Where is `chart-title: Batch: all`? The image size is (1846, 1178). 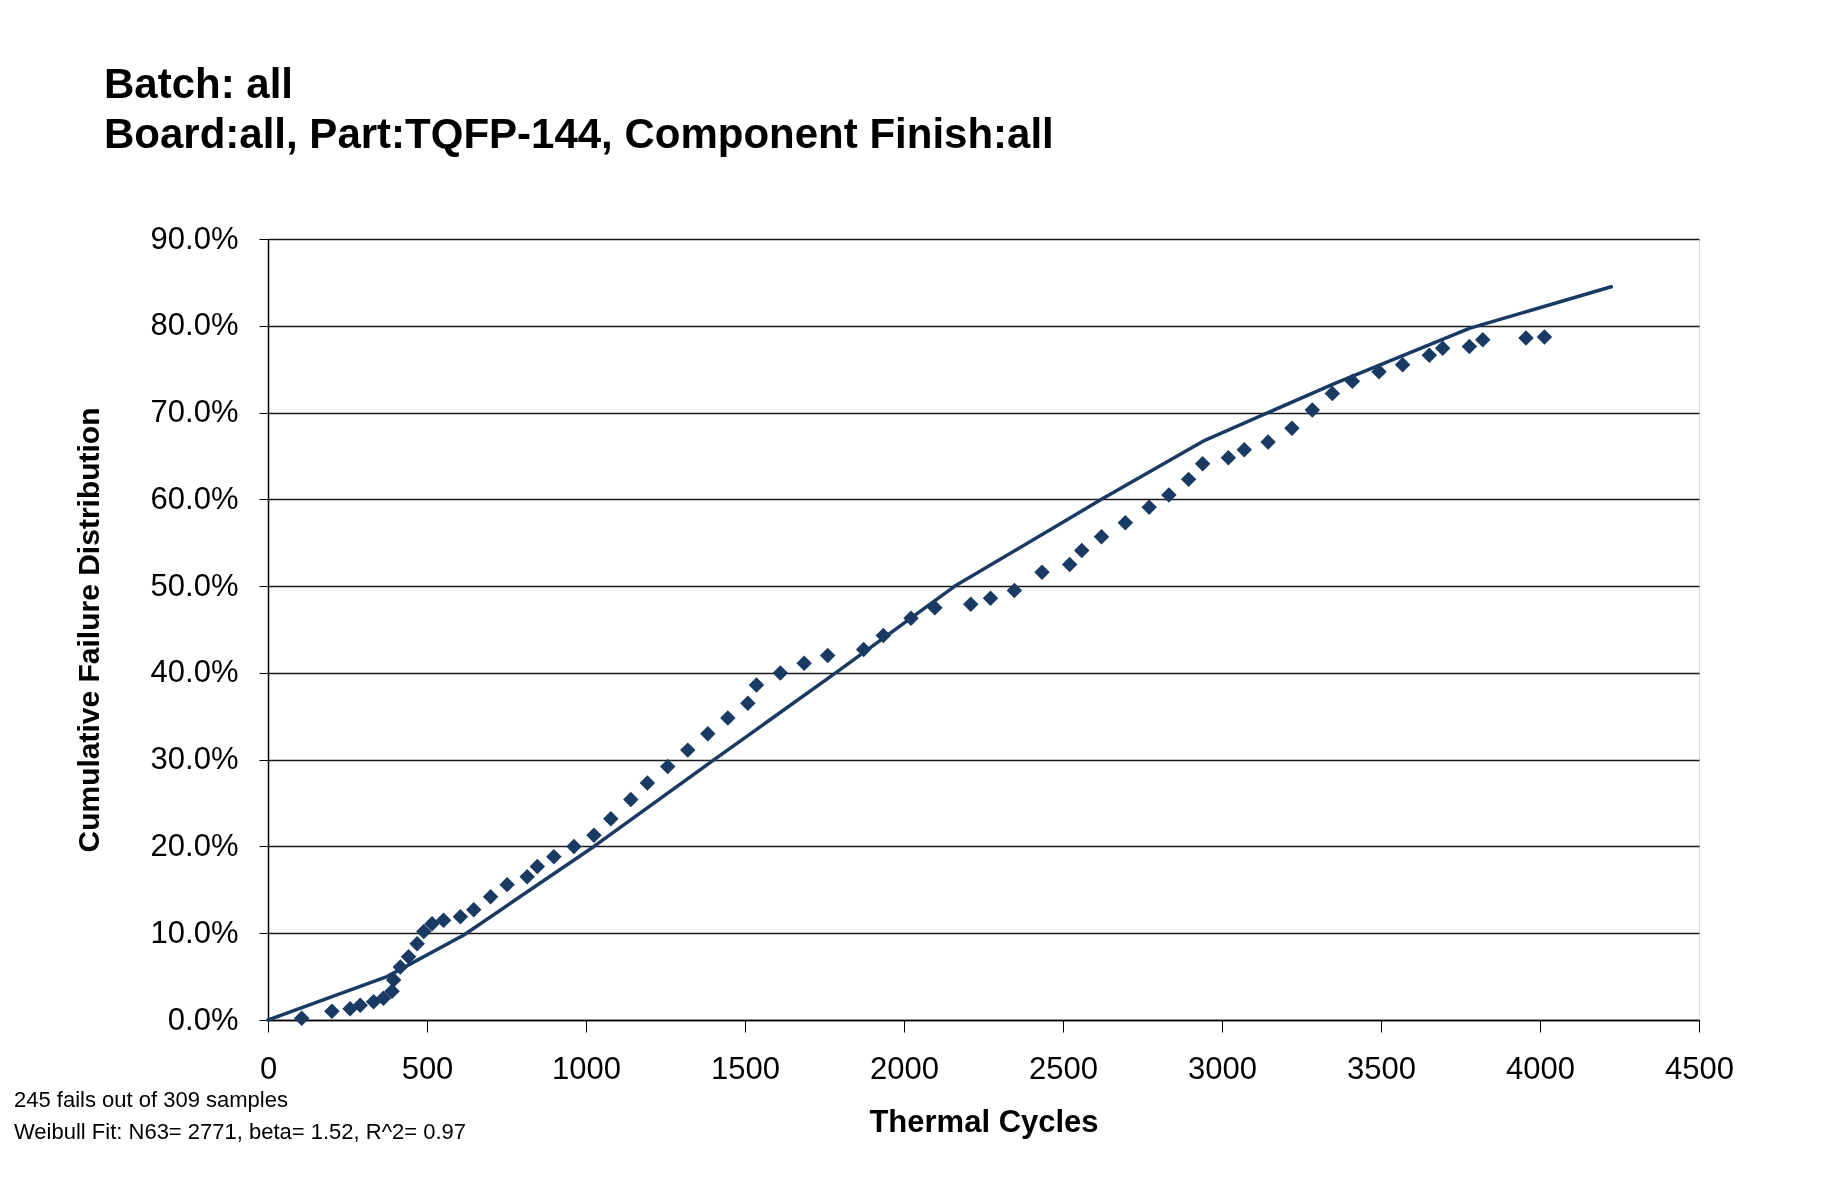
chart-title: Batch: all is located at coordinates (199, 83).